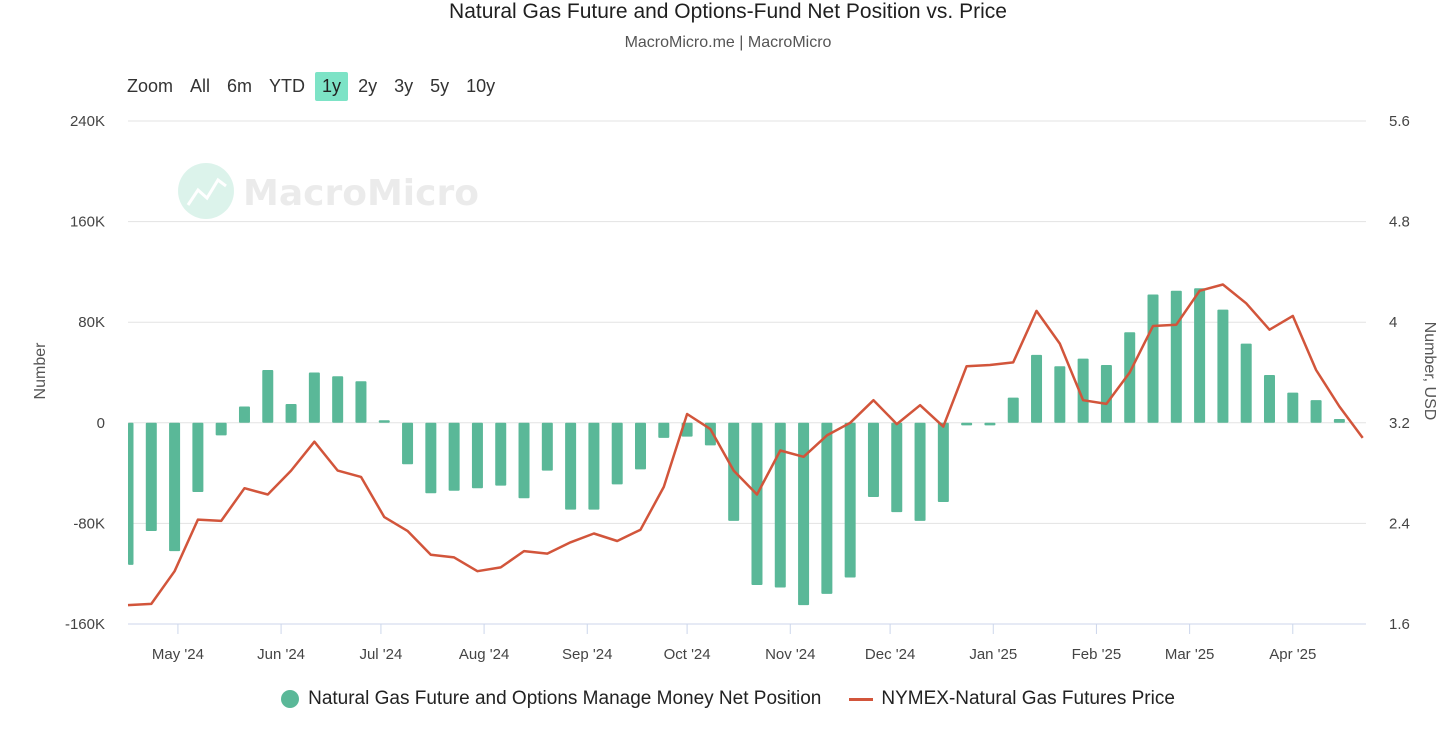  What do you see at coordinates (87, 121) in the screenshot?
I see `y-left-tick-label: 240K` at bounding box center [87, 121].